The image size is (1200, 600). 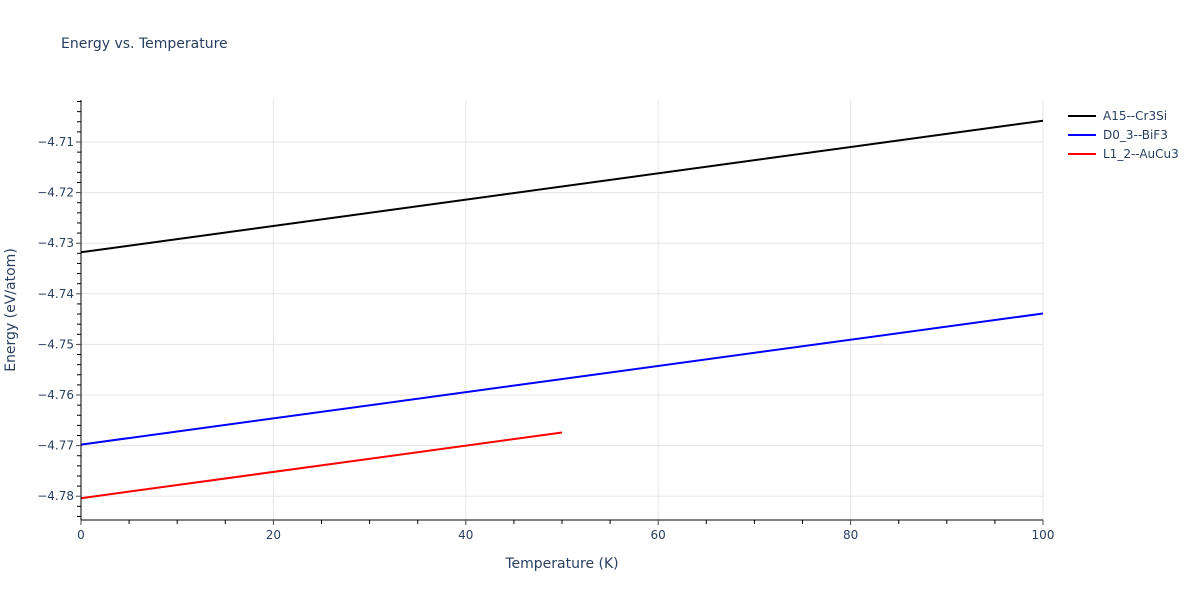 I want to click on y-tick-label: −4.73, so click(x=55, y=243).